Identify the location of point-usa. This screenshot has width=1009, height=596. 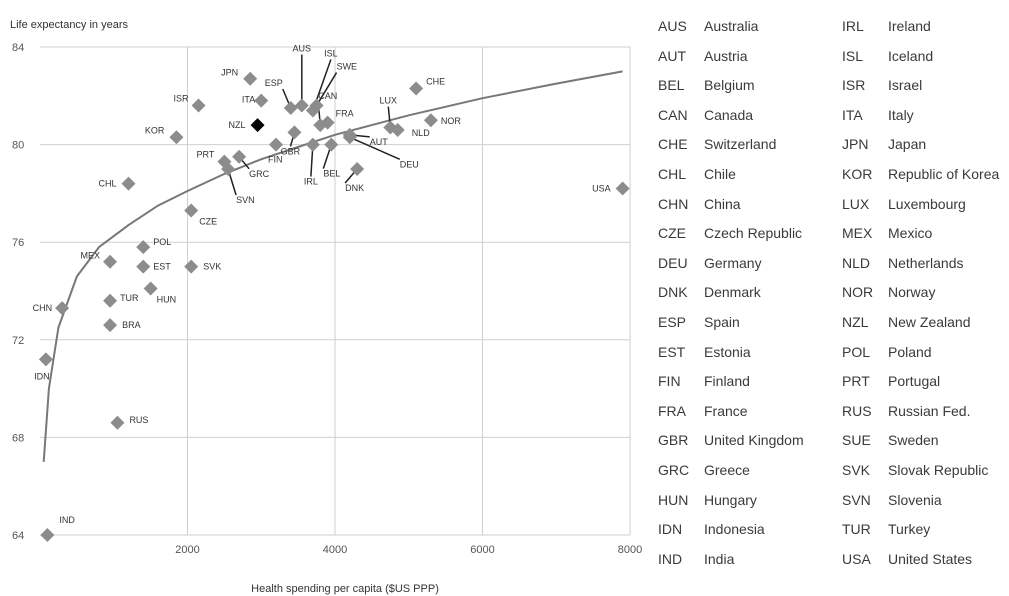
(622, 188).